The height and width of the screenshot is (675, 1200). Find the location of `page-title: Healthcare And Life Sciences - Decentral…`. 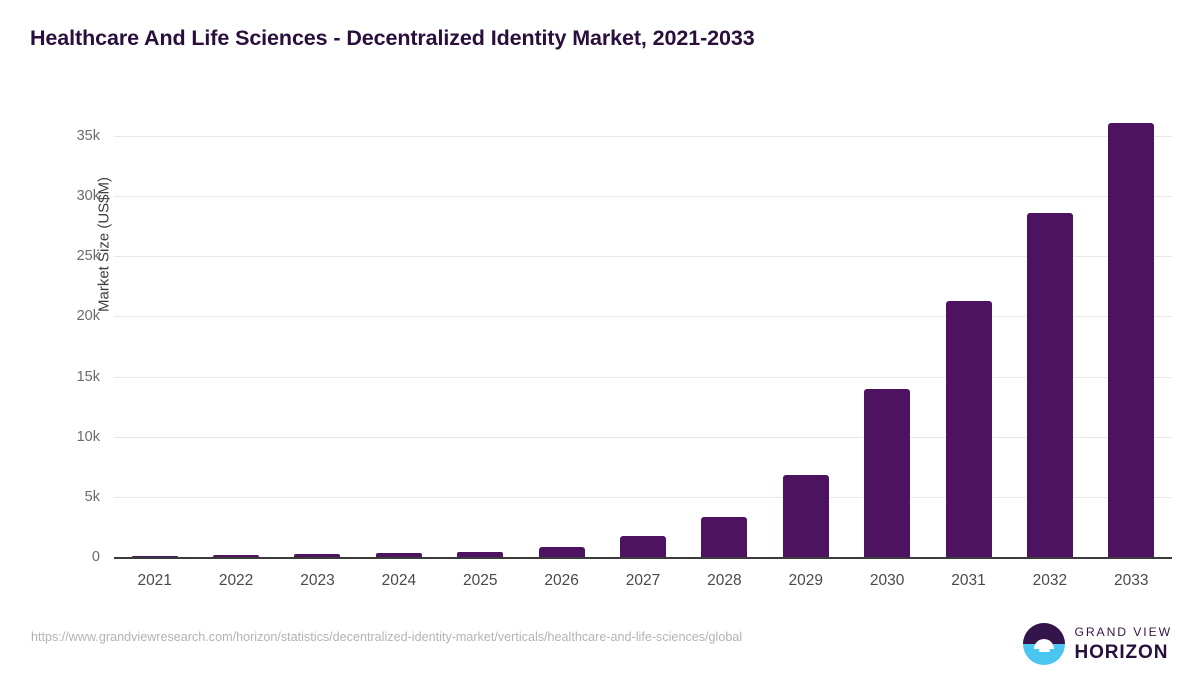

page-title: Healthcare And Life Sciences - Decentral… is located at coordinates (392, 38).